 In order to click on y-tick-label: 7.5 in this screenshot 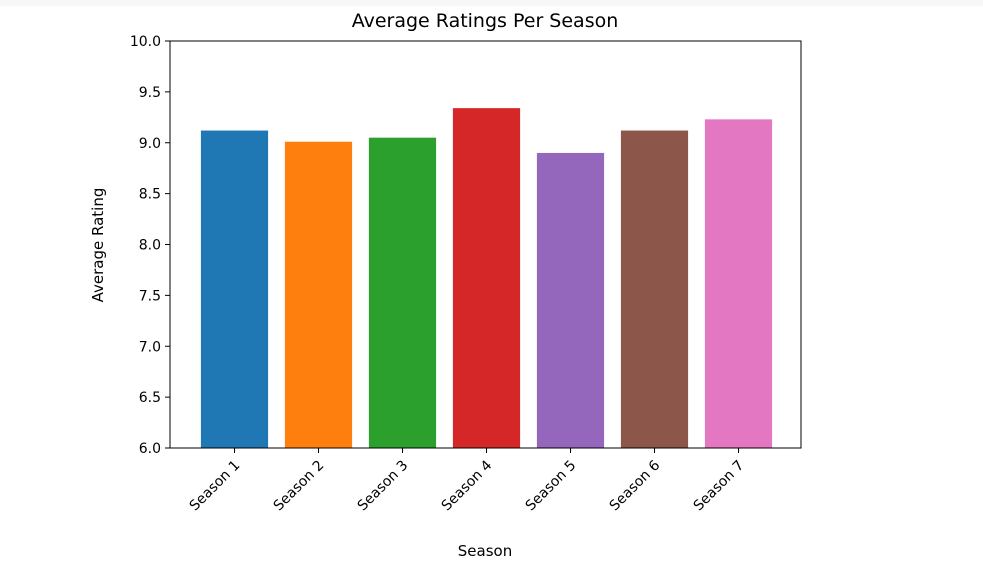, I will do `click(150, 296)`.